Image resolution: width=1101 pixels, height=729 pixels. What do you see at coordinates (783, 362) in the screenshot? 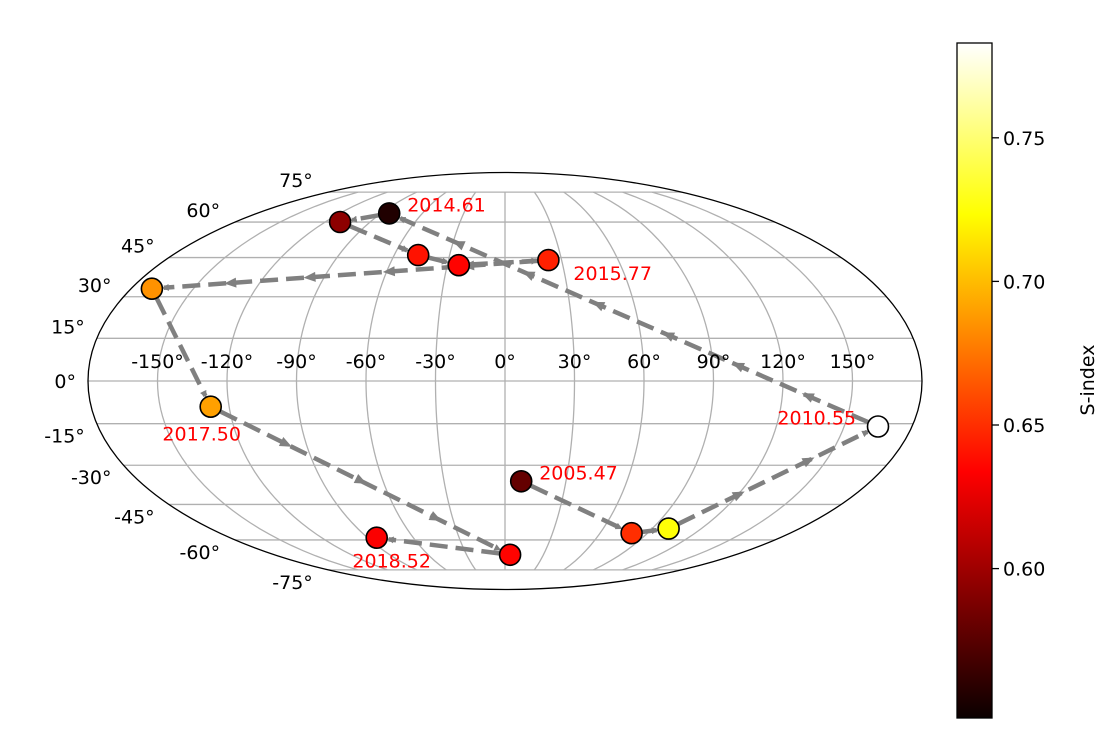
I see `longitude-tick-label: 120°` at bounding box center [783, 362].